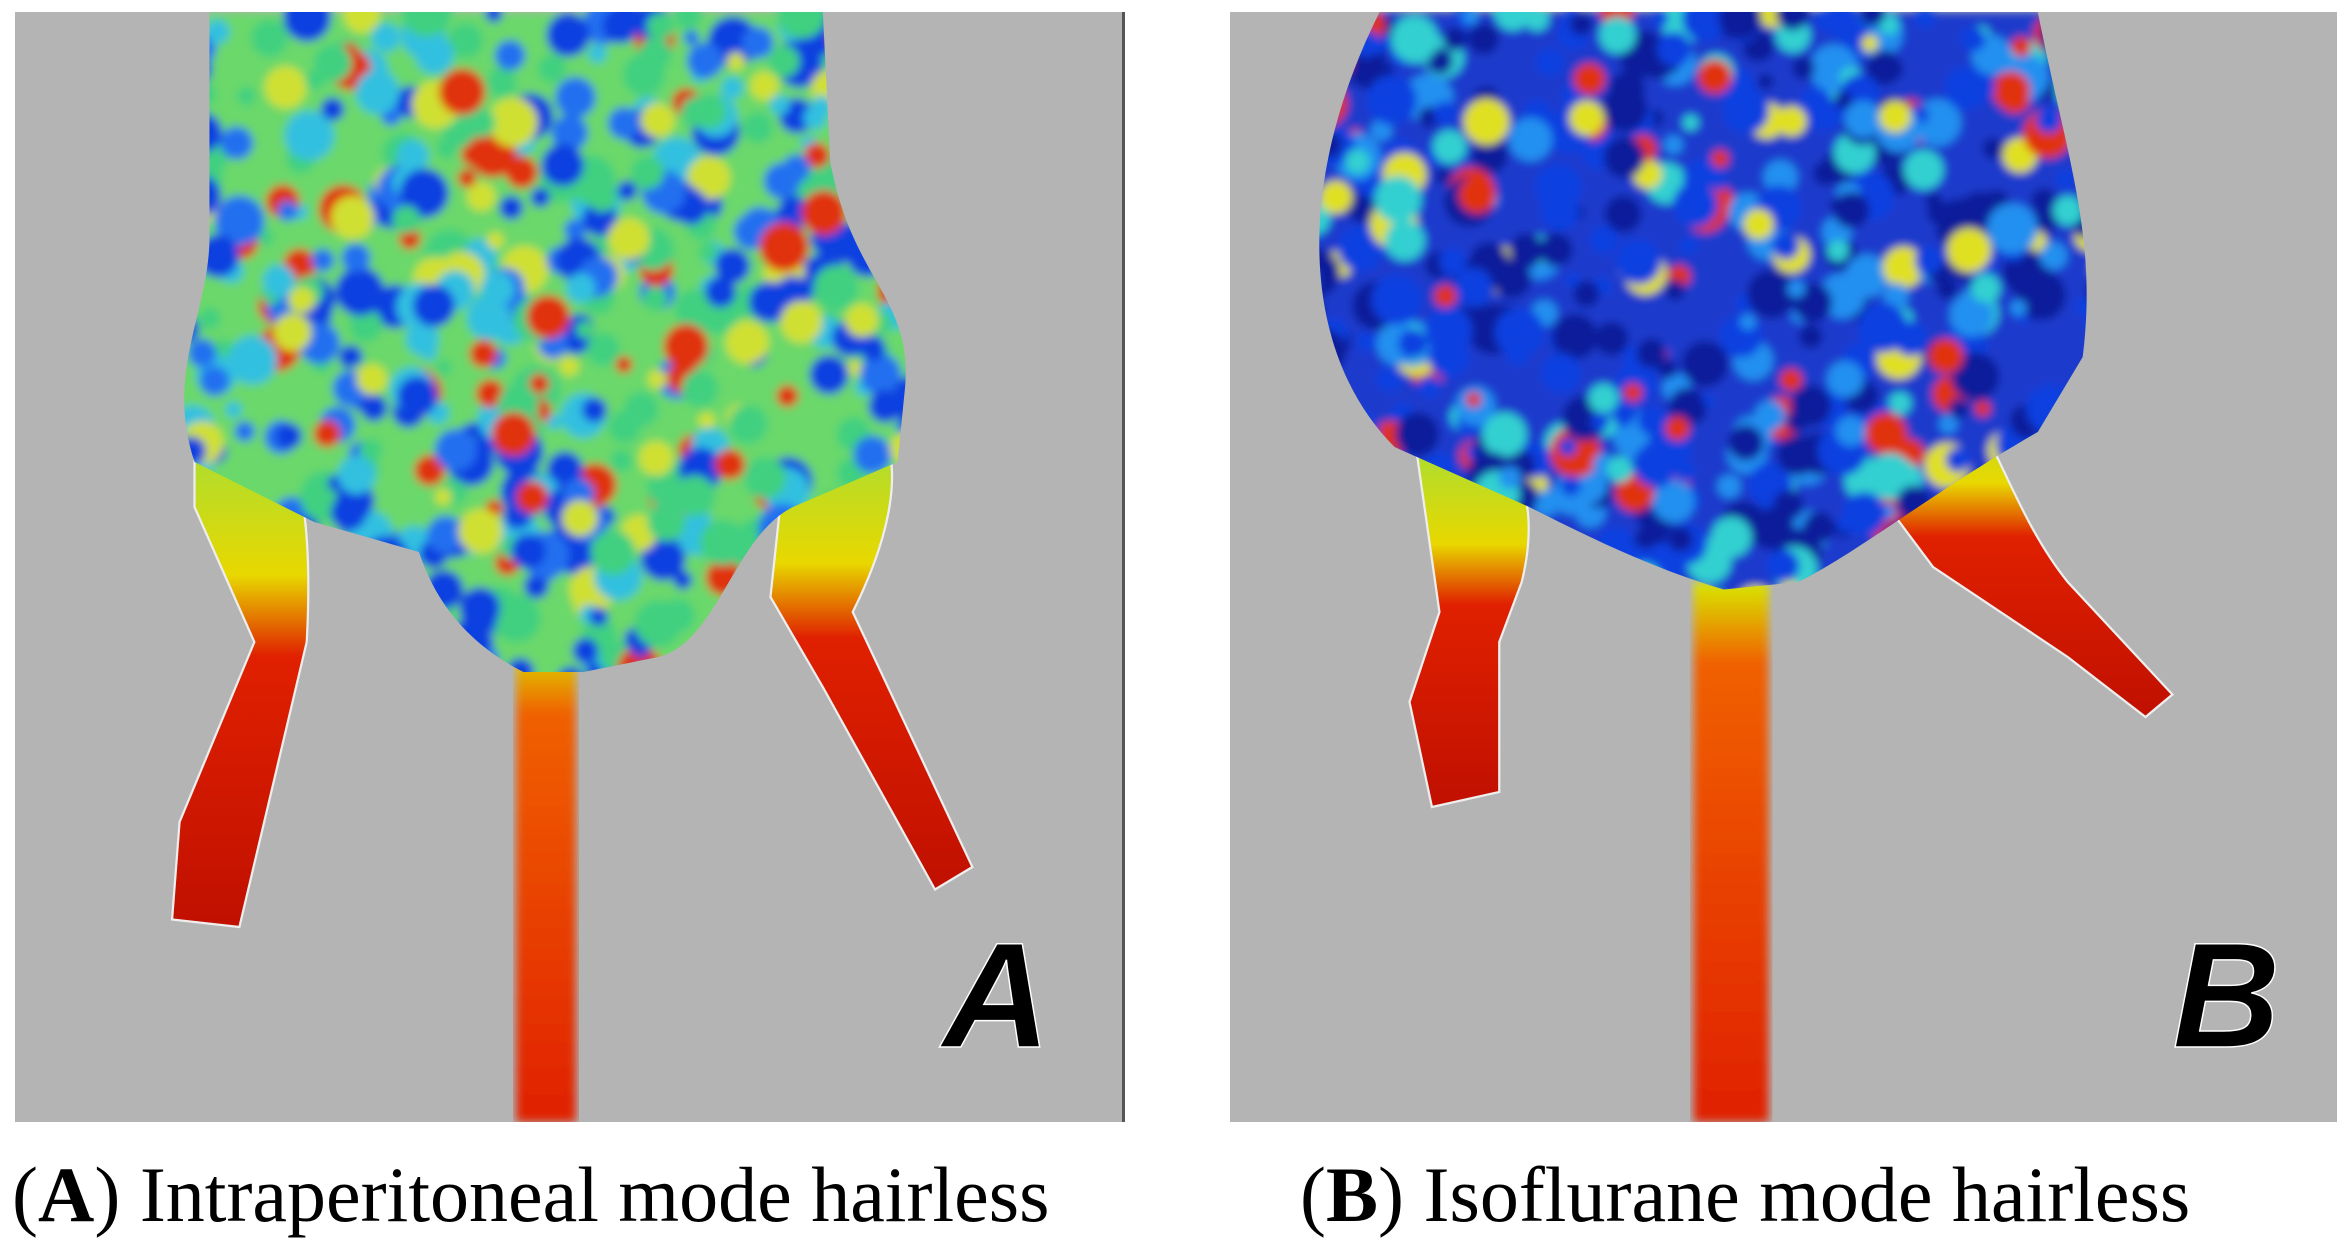 The width and height of the screenshot is (2346, 1251). I want to click on panel-letter: B, so click(2226, 995).